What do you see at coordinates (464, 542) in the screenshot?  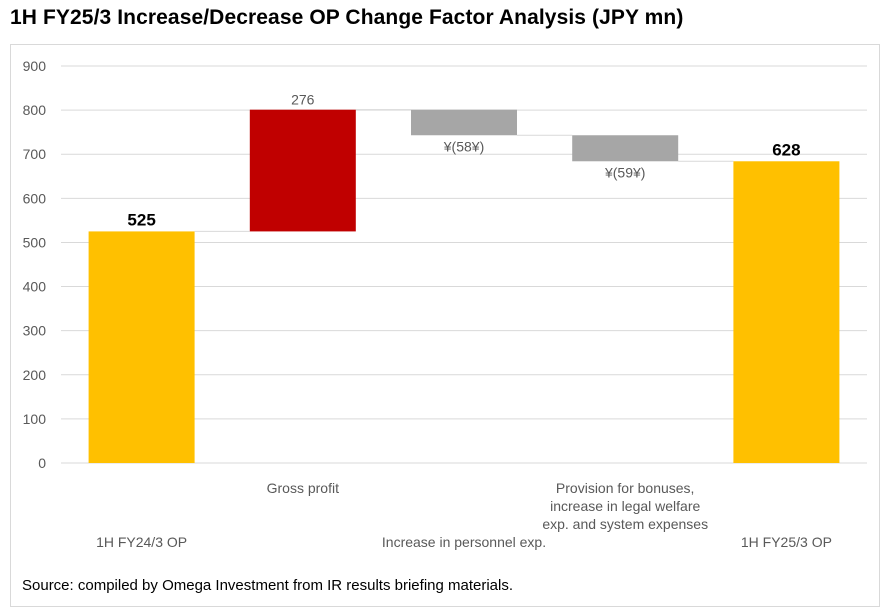 I see `category-label: Increase in personnel exp.` at bounding box center [464, 542].